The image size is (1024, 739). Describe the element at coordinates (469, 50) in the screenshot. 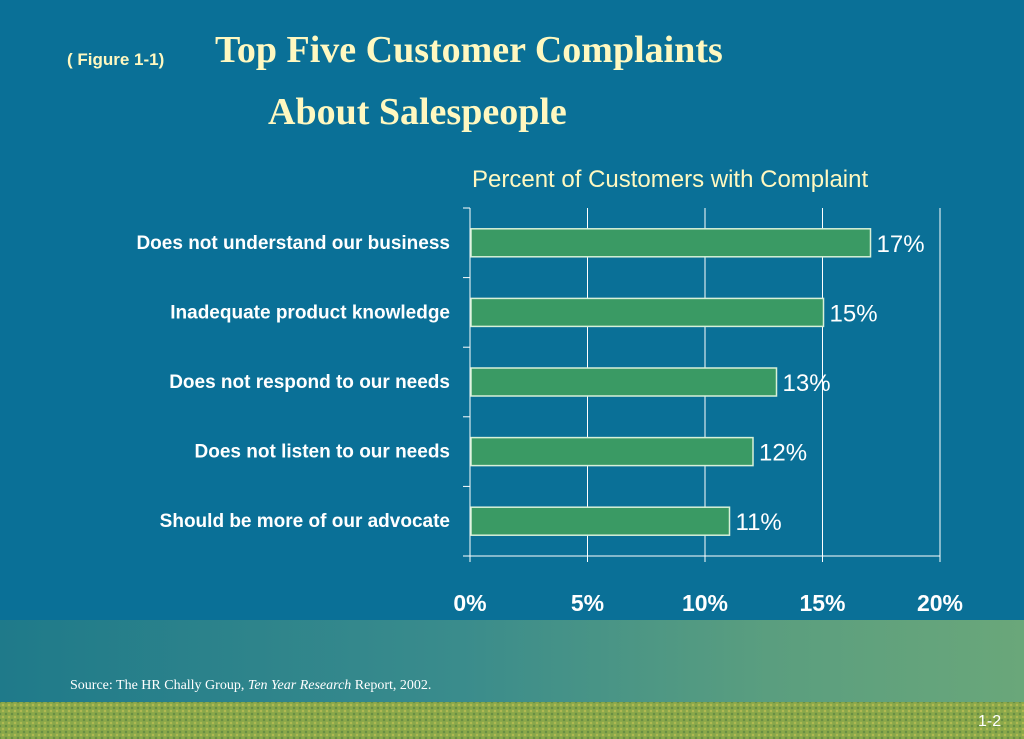

I see `slide-title-line1: Top Five Customer Complaints` at that location.